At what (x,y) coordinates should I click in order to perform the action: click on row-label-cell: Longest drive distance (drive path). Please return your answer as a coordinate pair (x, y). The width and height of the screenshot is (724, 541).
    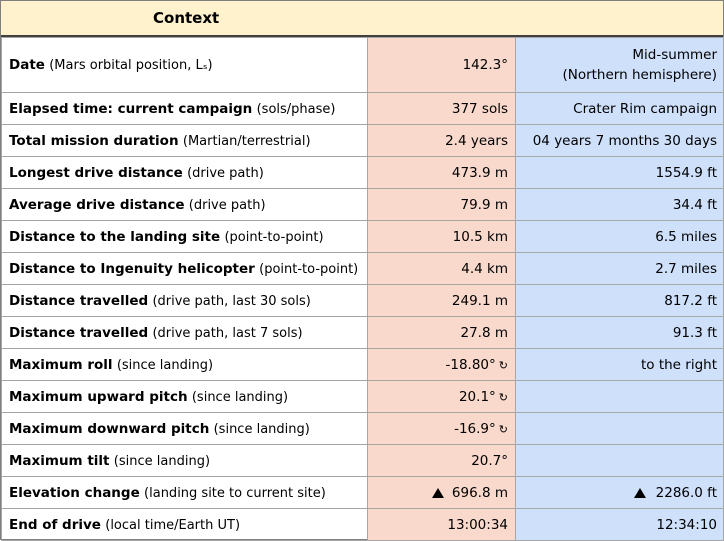
    Looking at the image, I should click on (184, 172).